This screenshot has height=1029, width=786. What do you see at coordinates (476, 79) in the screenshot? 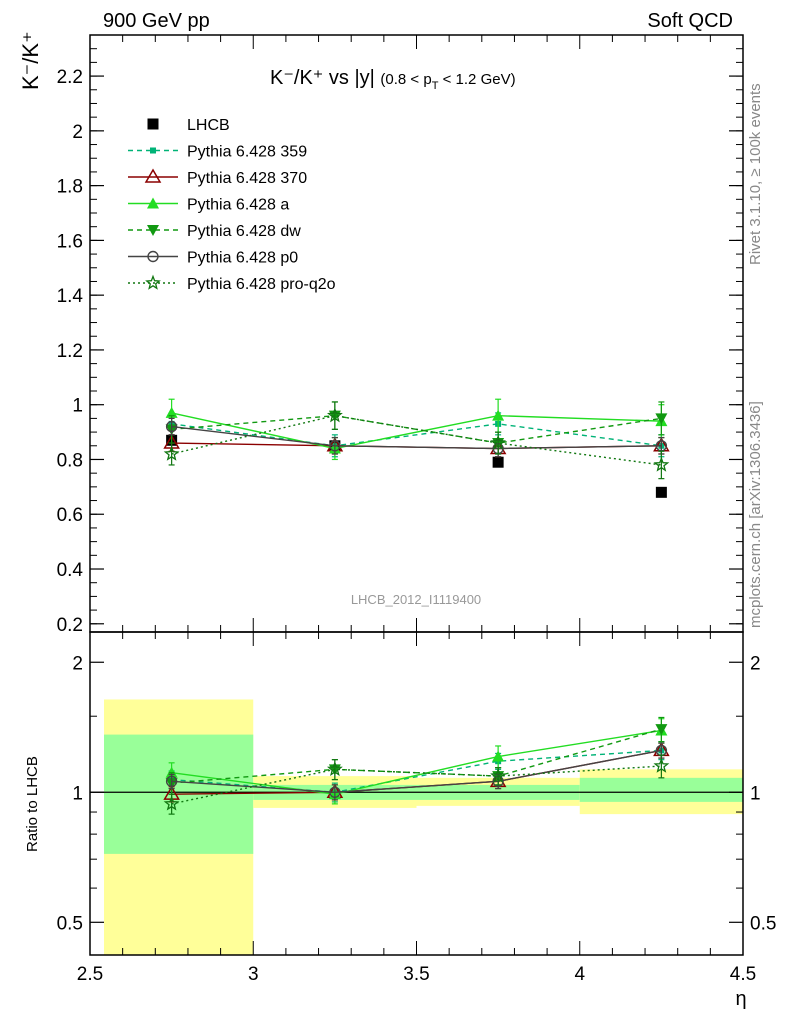
I see `chart-title-cond-suffix: < 1.2 GeV)` at bounding box center [476, 79].